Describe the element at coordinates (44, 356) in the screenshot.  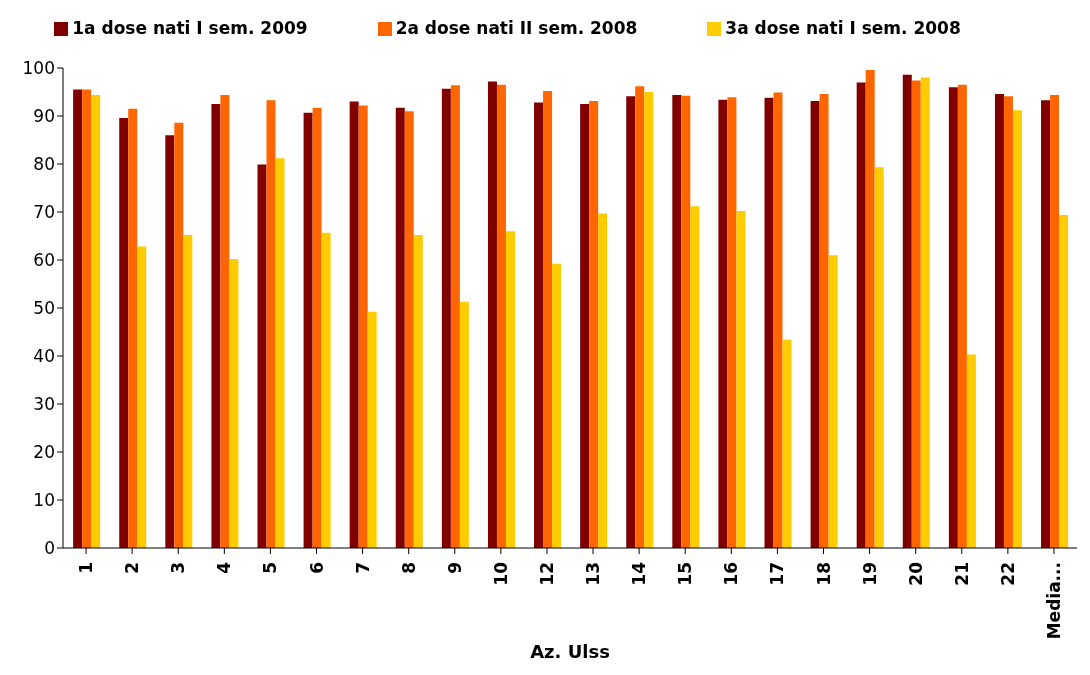
I see `y-tick-label: 40` at that location.